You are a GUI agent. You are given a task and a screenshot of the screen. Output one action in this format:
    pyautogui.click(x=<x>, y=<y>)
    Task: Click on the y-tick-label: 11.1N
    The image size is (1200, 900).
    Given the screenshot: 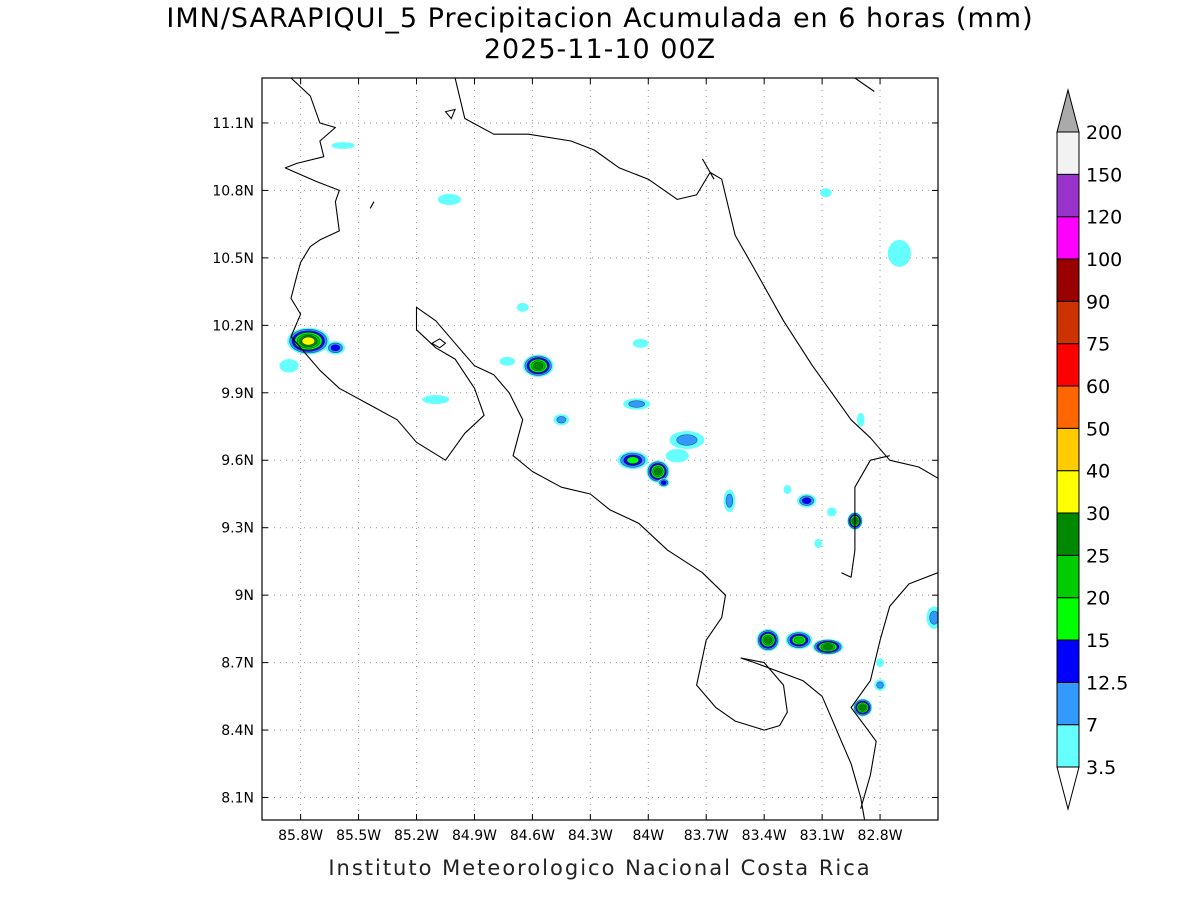 What is the action you would take?
    pyautogui.click(x=233, y=124)
    